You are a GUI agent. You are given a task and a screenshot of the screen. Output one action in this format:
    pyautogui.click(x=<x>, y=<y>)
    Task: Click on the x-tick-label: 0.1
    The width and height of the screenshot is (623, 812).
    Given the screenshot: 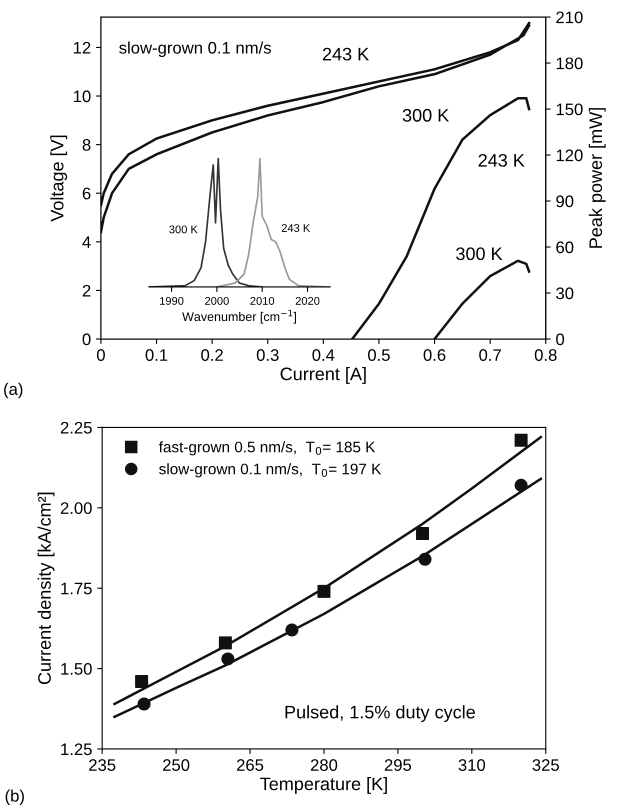 What is the action you would take?
    pyautogui.click(x=157, y=355)
    